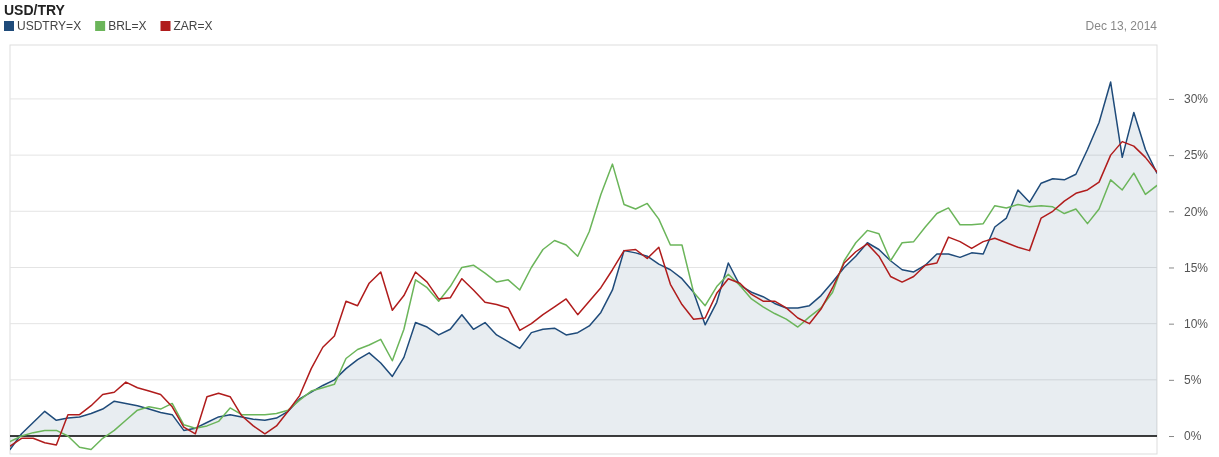  Describe the element at coordinates (1196, 155) in the screenshot. I see `y-tick-label: 25%` at that location.